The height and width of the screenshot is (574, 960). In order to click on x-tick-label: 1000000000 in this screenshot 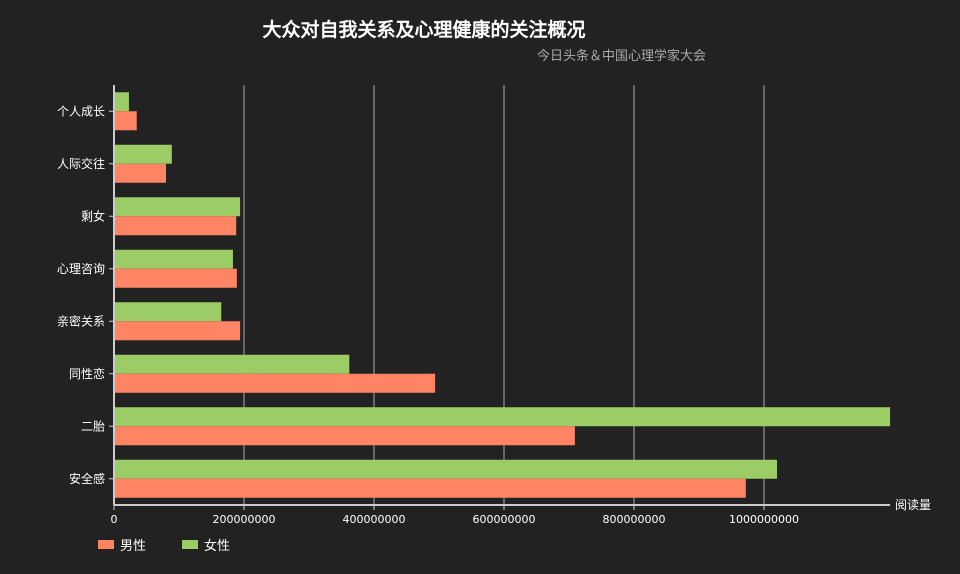, I will do `click(764, 519)`.